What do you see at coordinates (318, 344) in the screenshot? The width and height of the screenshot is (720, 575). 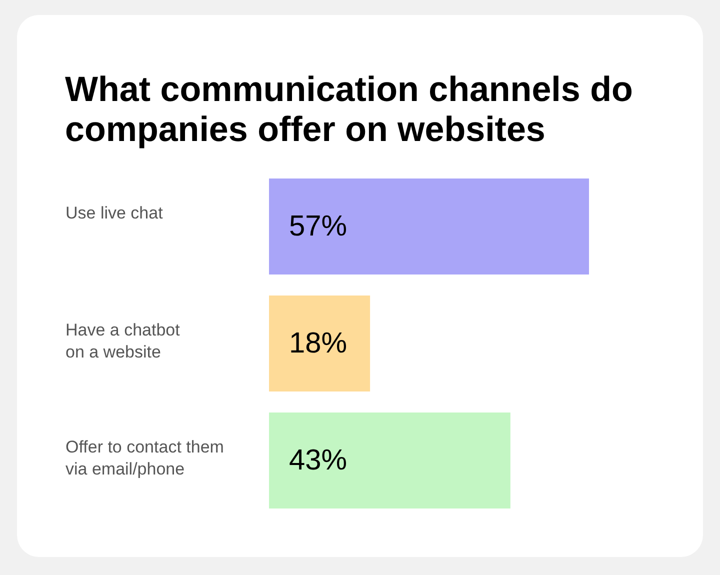 I see `data-label: 18%` at bounding box center [318, 344].